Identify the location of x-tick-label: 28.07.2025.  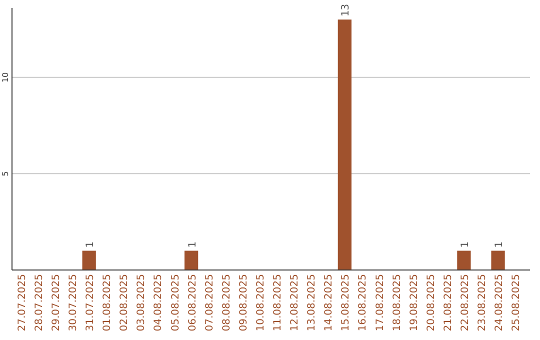
(39, 303).